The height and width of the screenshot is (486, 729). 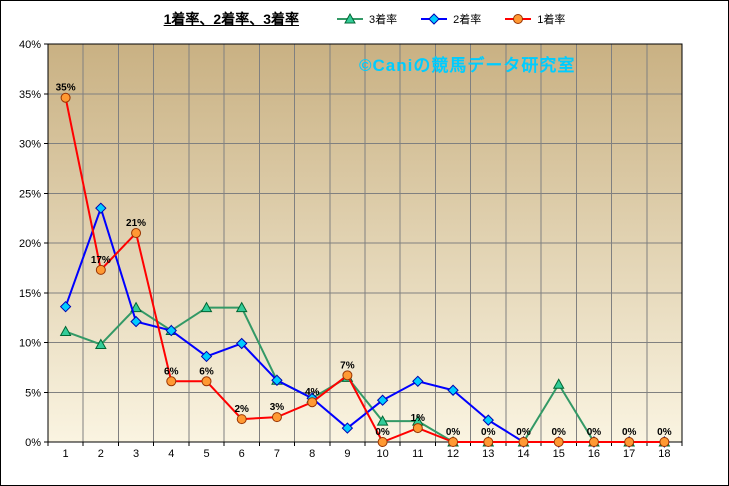 I want to click on y-axis-label: 0%, so click(x=33, y=443).